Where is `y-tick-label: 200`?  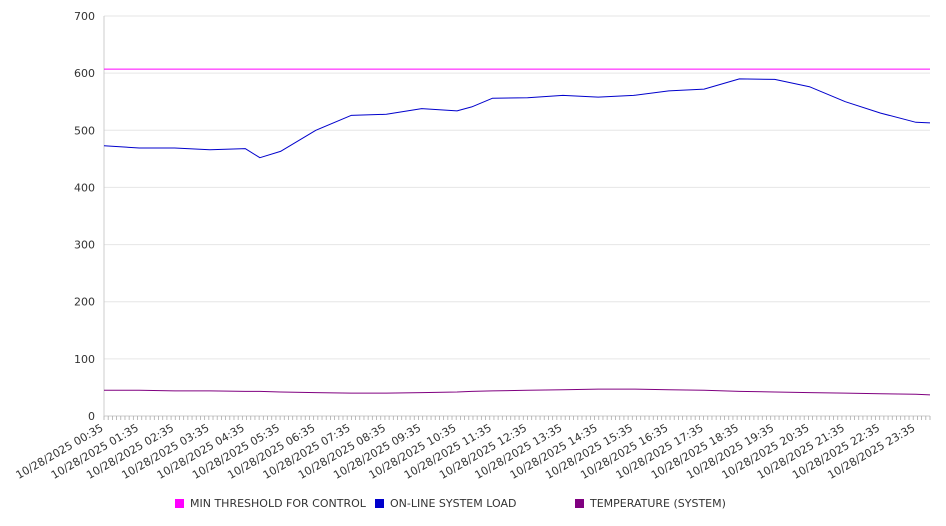
y-tick-label: 200 is located at coordinates (84, 302).